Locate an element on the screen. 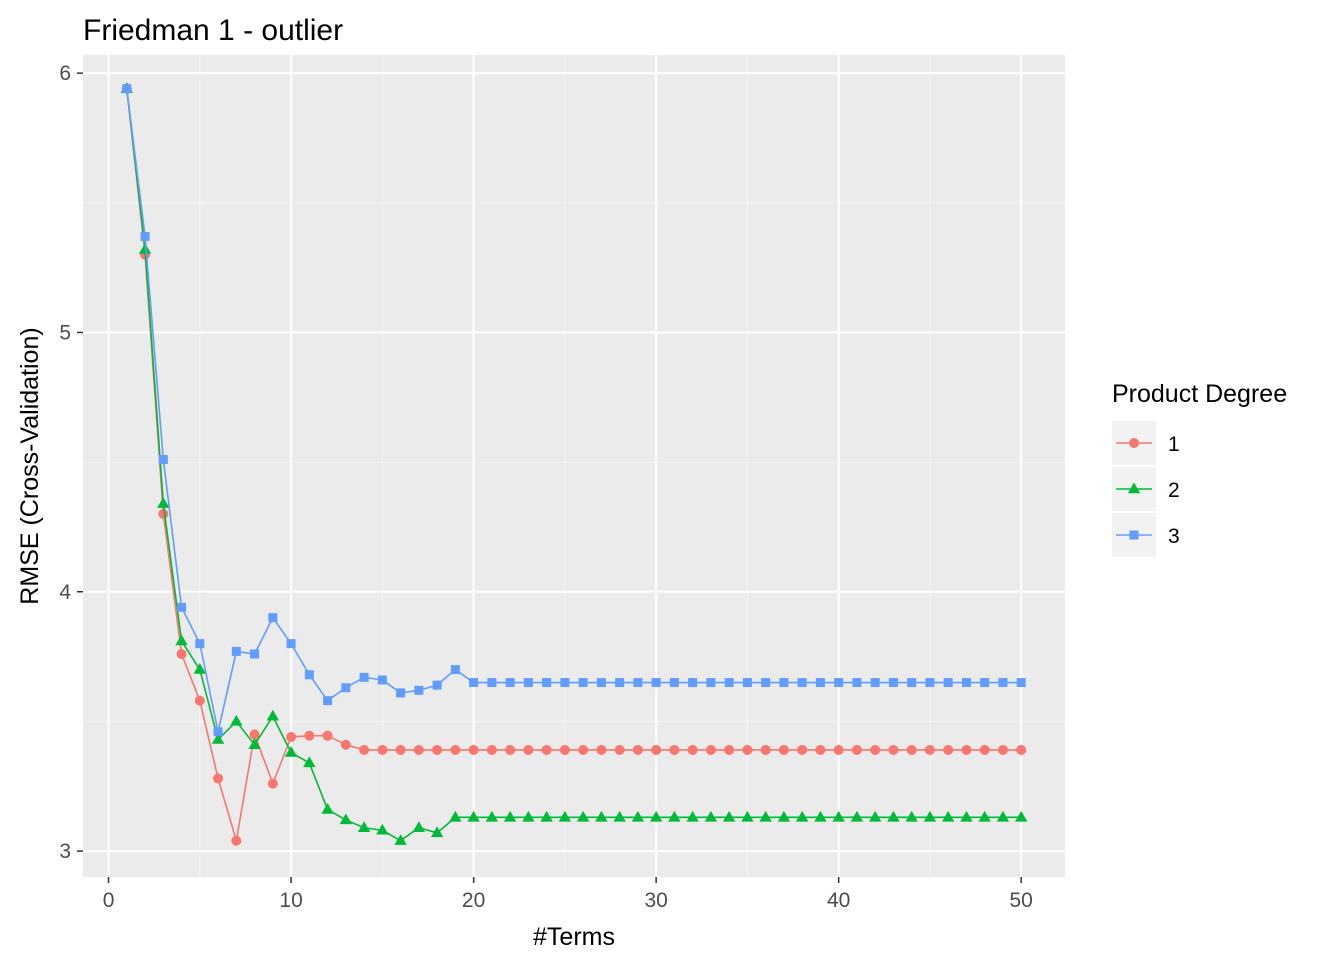 The height and width of the screenshot is (960, 1344). legend-item-2: 2 is located at coordinates (1146, 489).